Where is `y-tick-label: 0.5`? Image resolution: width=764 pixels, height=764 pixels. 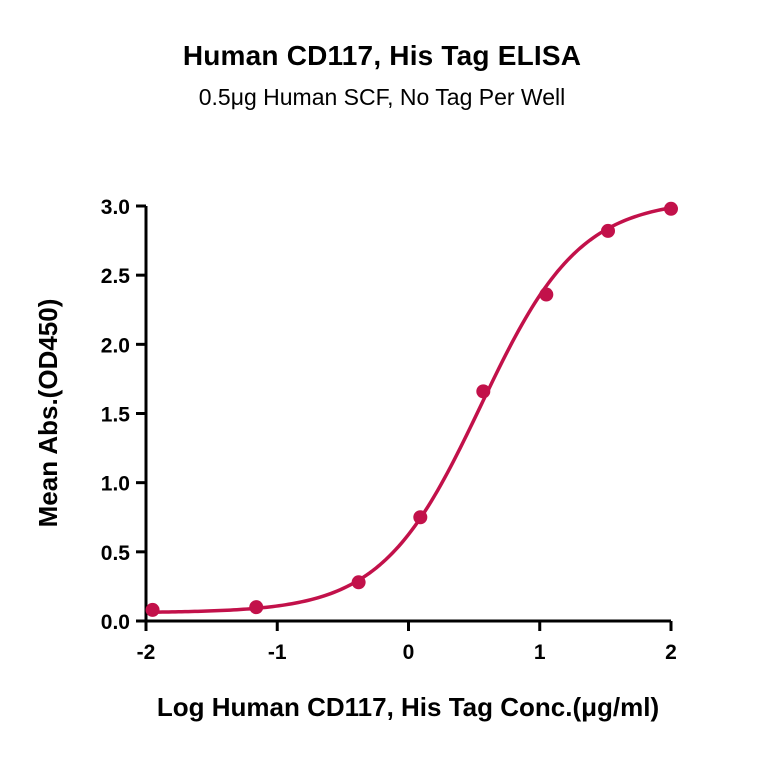 y-tick-label: 0.5 is located at coordinates (116, 553).